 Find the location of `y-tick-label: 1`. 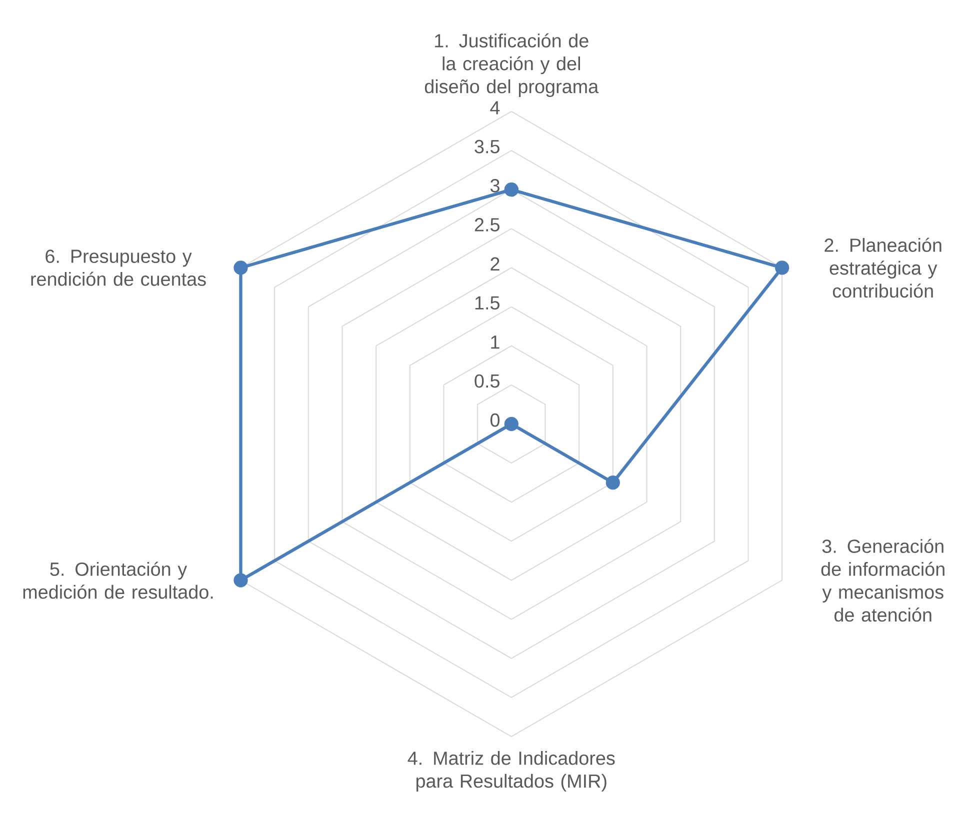

y-tick-label: 1 is located at coordinates (495, 342).